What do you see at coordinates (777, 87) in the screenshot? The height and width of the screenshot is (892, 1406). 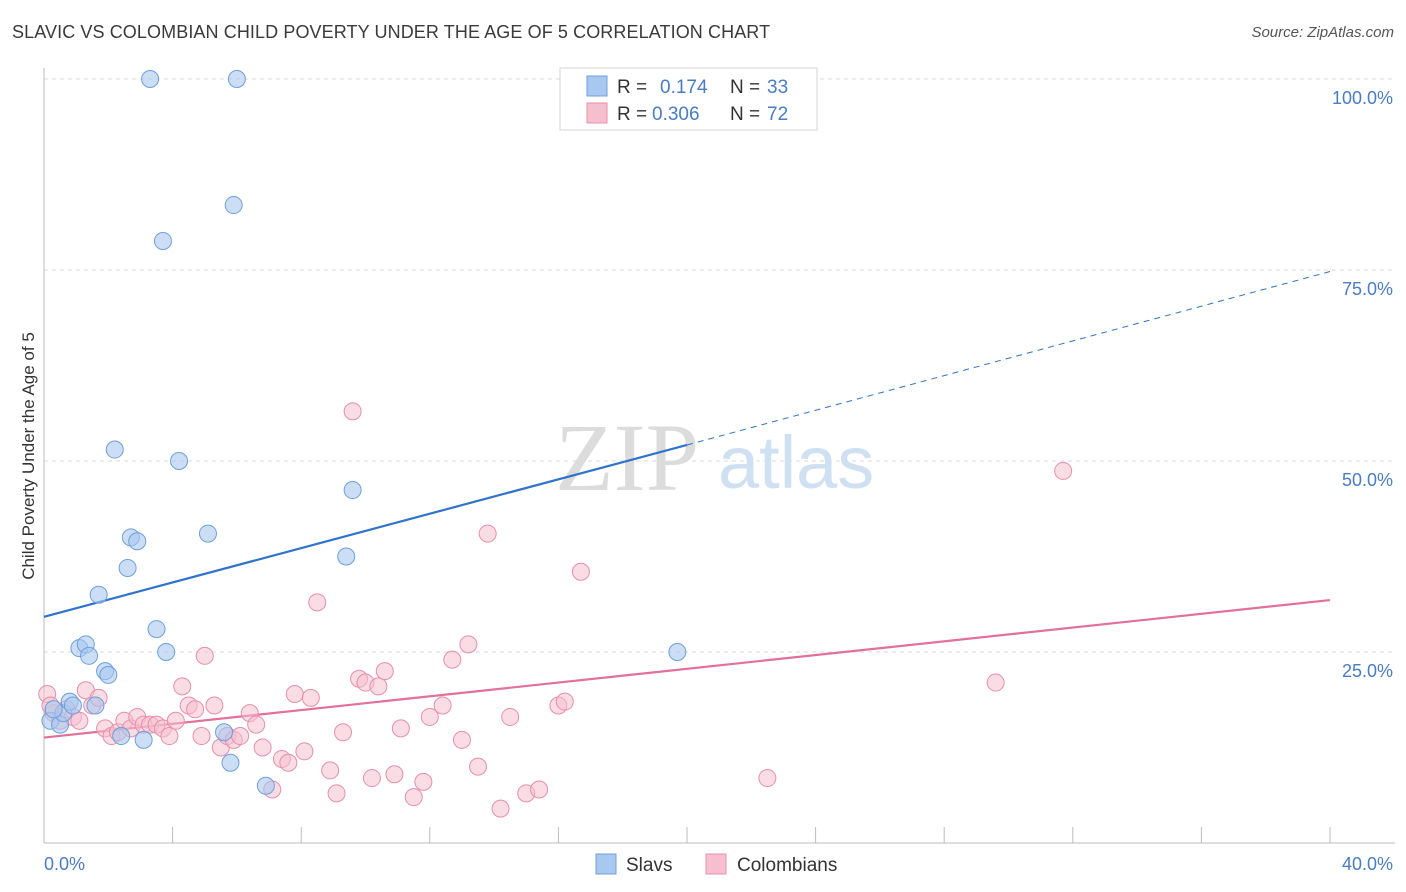 I see `legend-n-value: 33` at bounding box center [777, 87].